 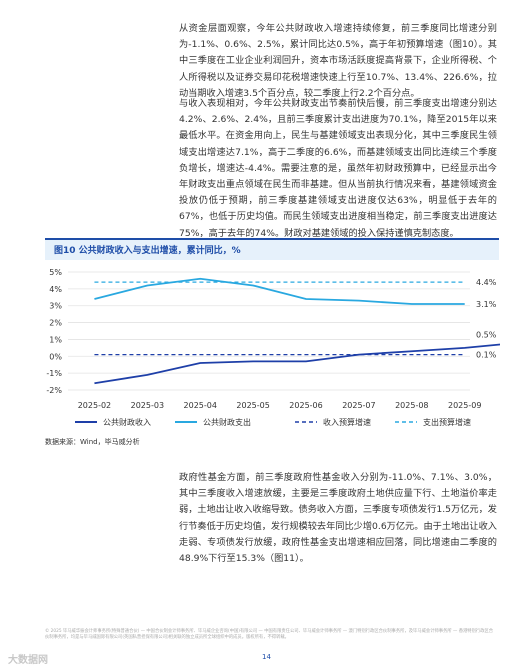 What do you see at coordinates (147, 251) in the screenshot?
I see `figure-title: 图10 公共财政收入与支出增速，累计同比，%` at bounding box center [147, 251].